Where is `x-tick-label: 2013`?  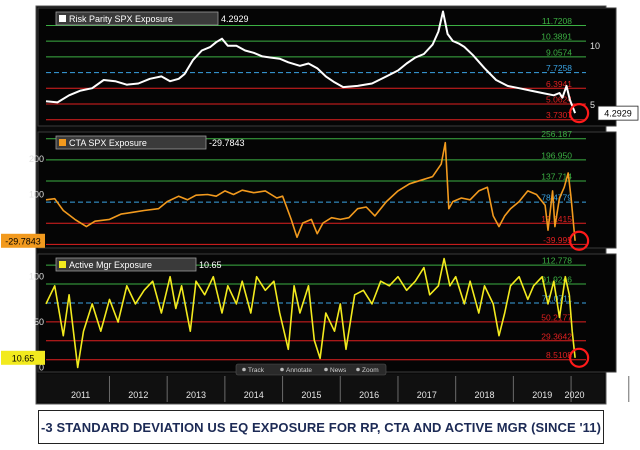 x-tick-label: 2013 is located at coordinates (196, 395).